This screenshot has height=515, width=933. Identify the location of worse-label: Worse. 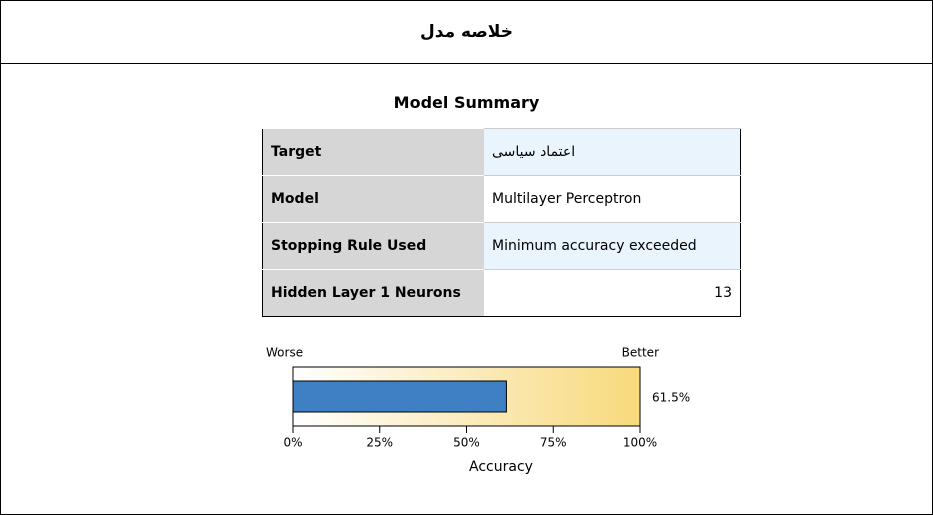
(284, 353).